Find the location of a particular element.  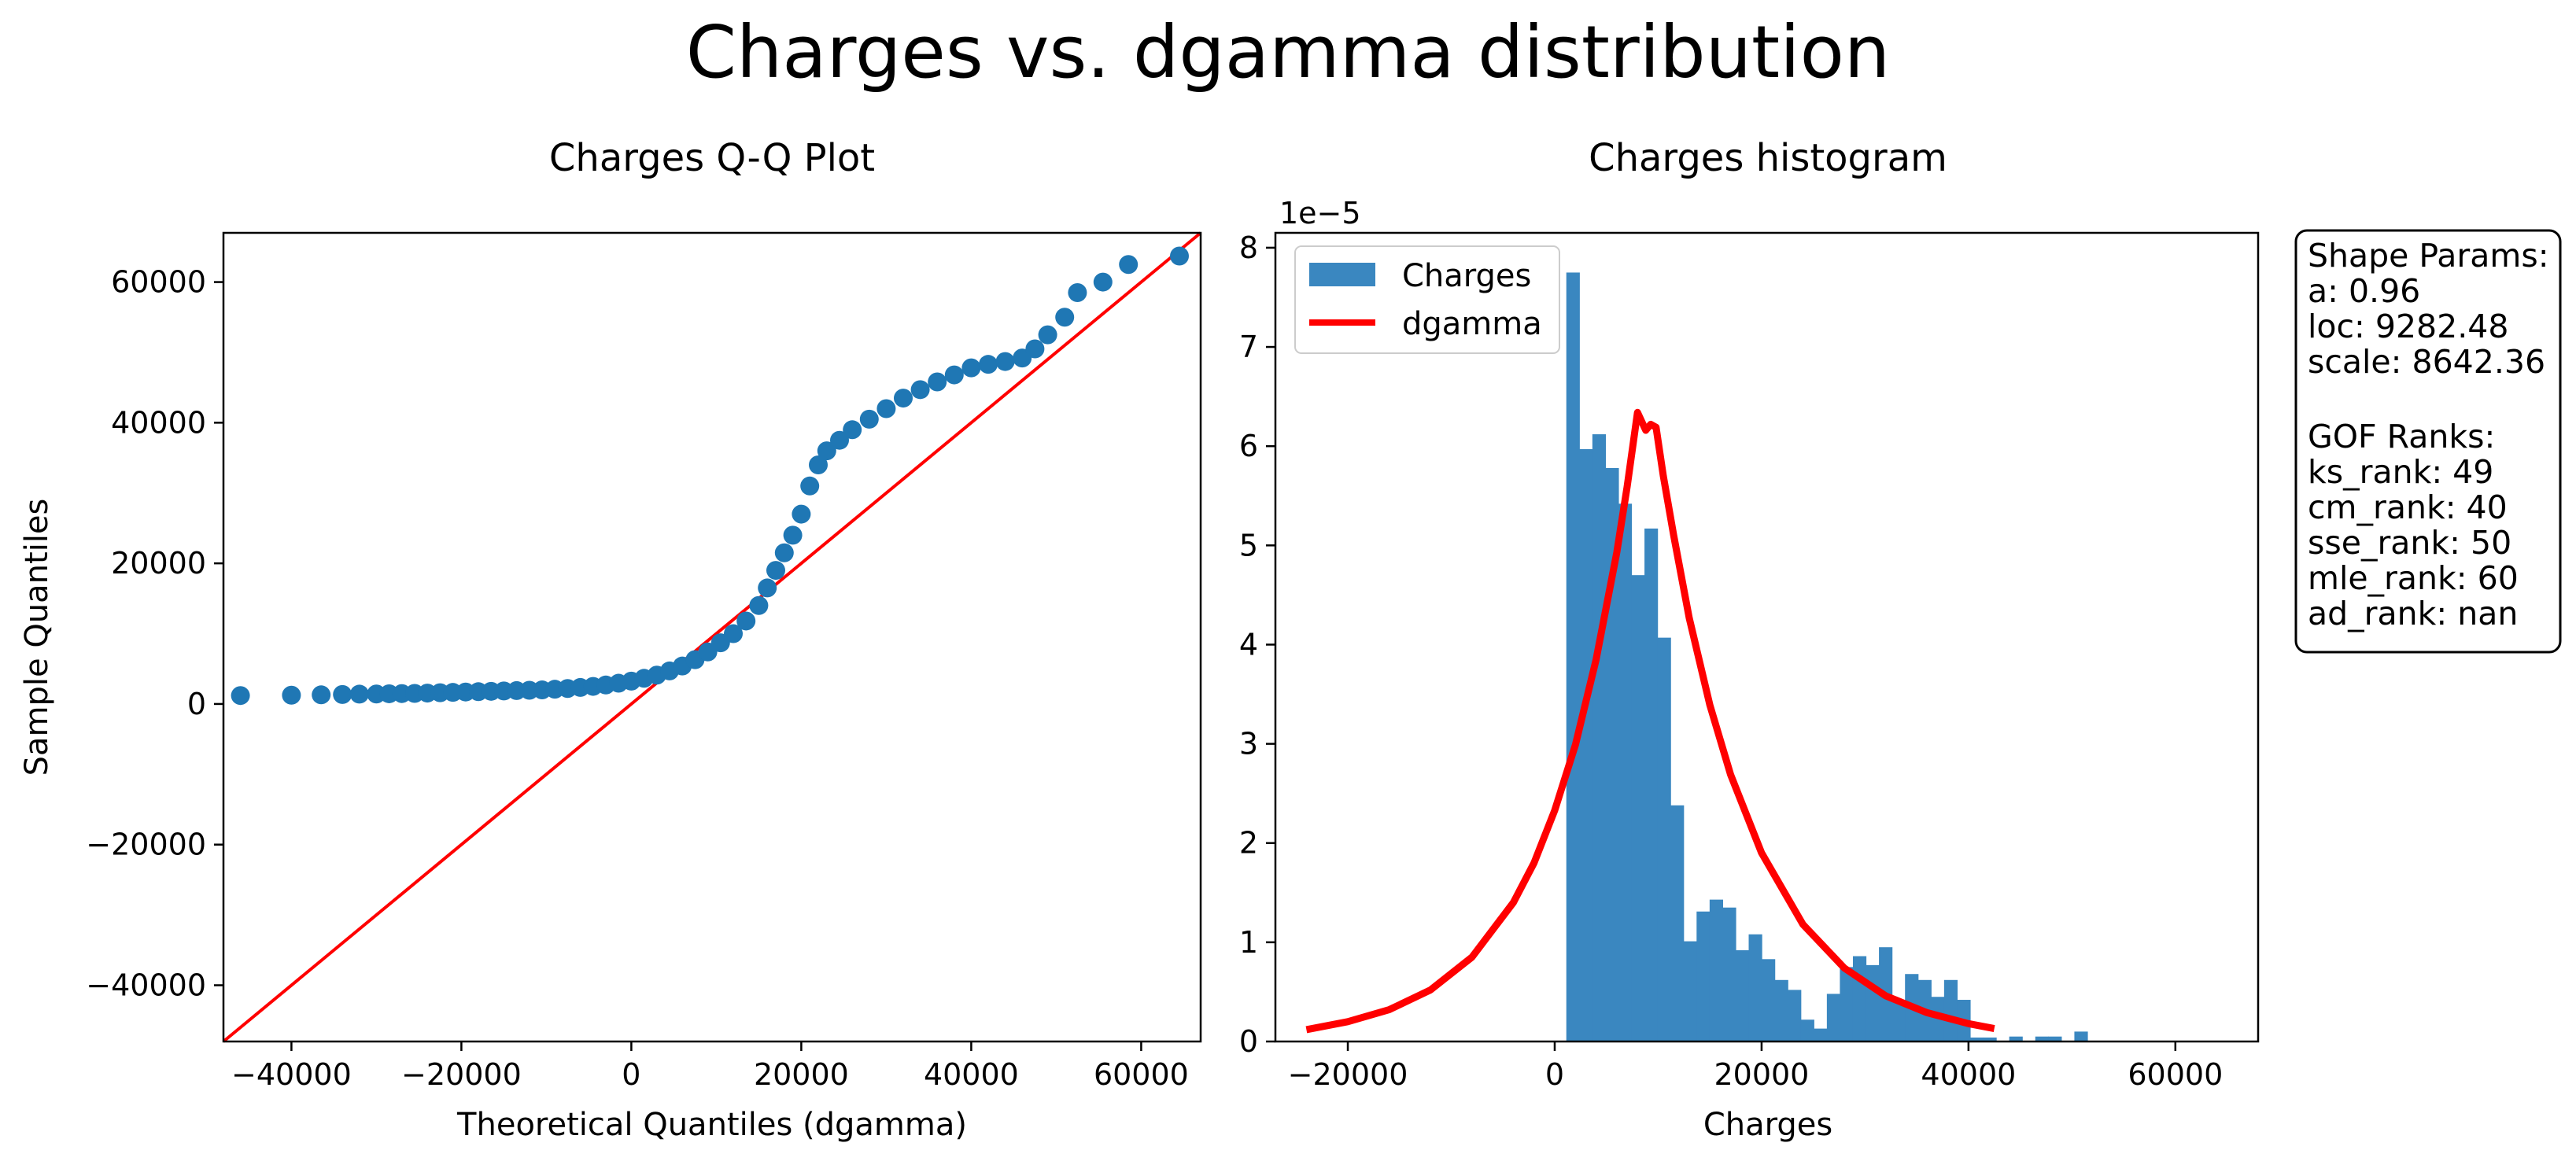

legend-swatch-charges is located at coordinates (1342, 274).